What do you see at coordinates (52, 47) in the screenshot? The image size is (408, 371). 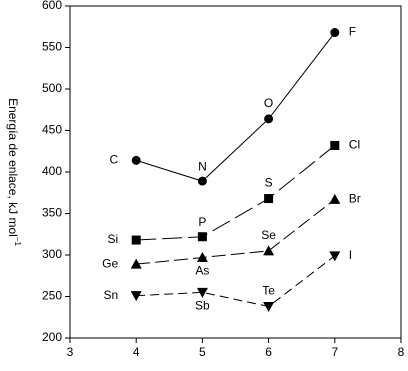 I see `y-tick-label: 550` at bounding box center [52, 47].